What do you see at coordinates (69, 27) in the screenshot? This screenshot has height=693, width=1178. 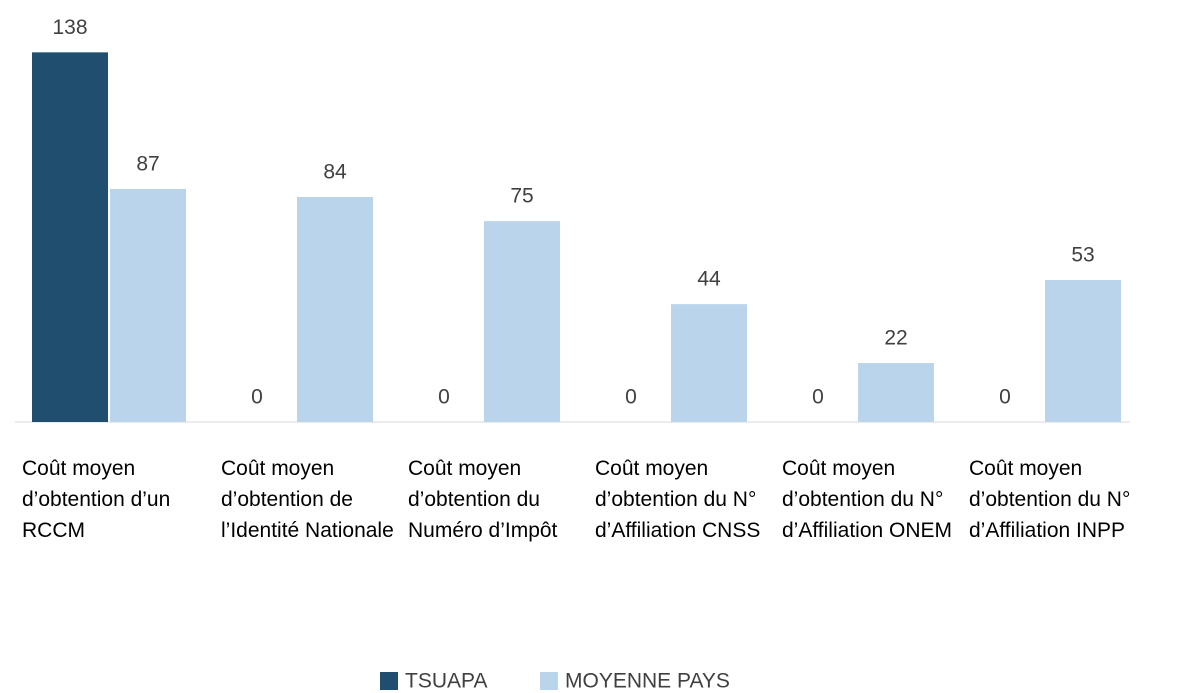 I see `data-label: 138` at bounding box center [69, 27].